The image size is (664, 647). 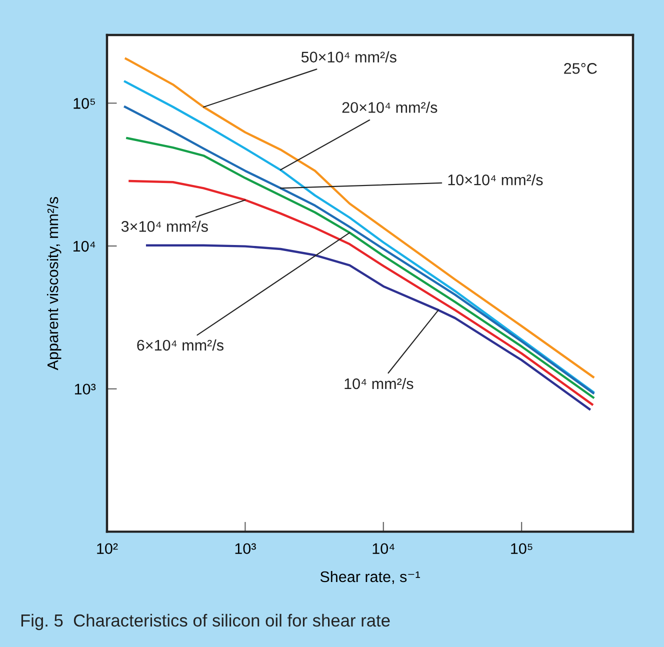 I want to click on y-axis-title: Apparent viscosity, mm²/s, so click(x=54, y=283).